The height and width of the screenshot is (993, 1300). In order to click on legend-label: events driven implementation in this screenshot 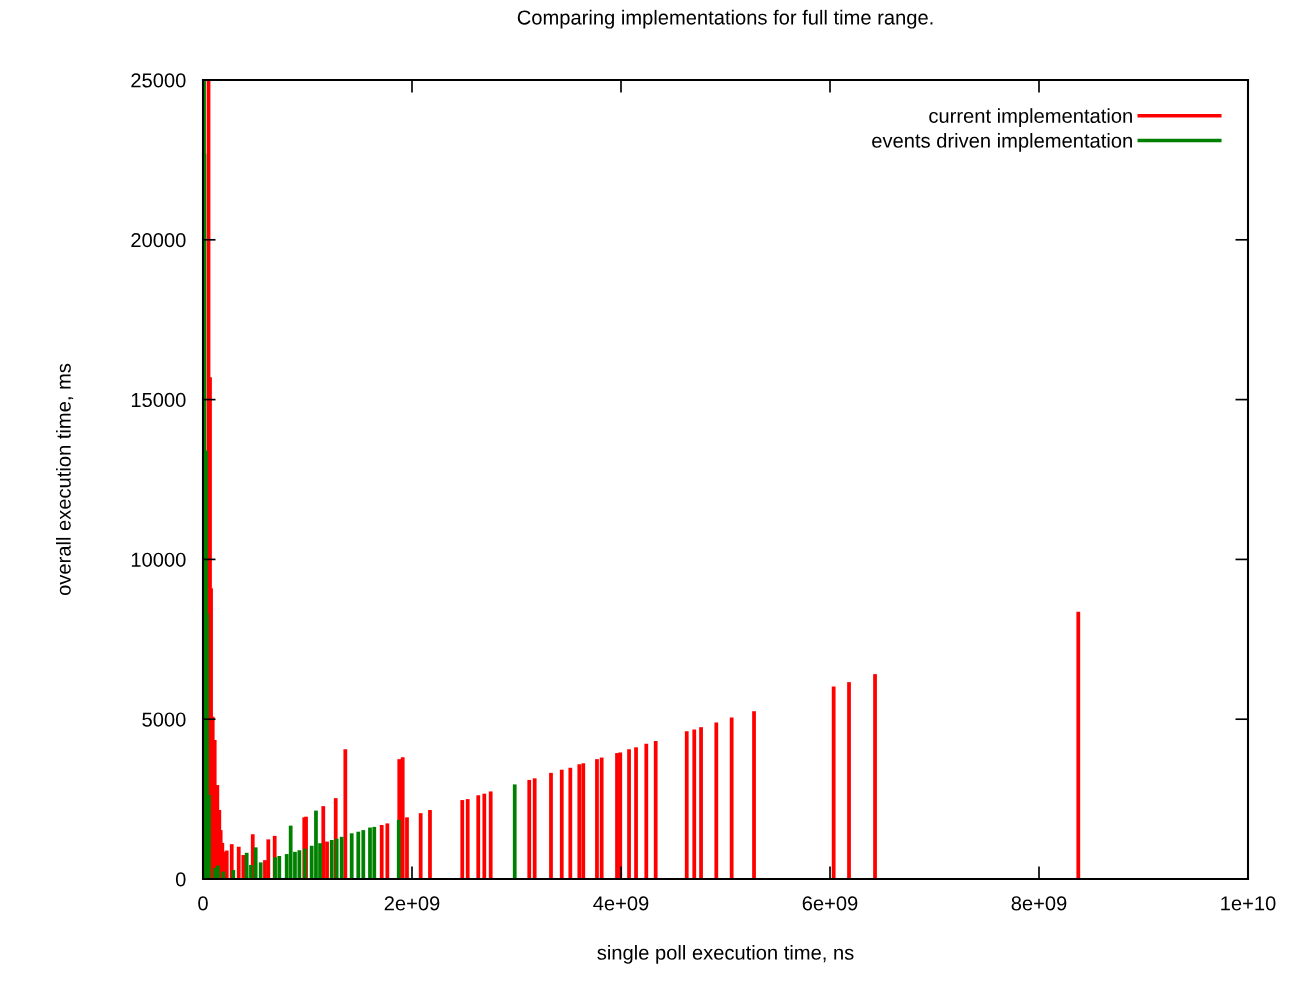, I will do `click(1002, 142)`.